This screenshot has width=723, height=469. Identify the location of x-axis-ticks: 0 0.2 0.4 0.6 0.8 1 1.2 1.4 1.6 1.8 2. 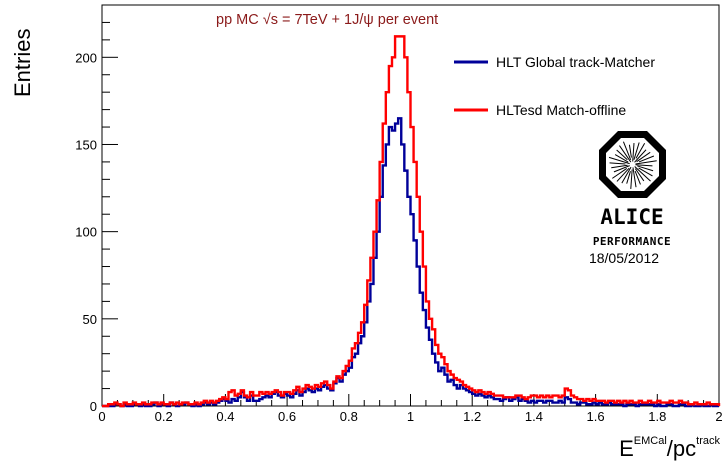
(410, 409).